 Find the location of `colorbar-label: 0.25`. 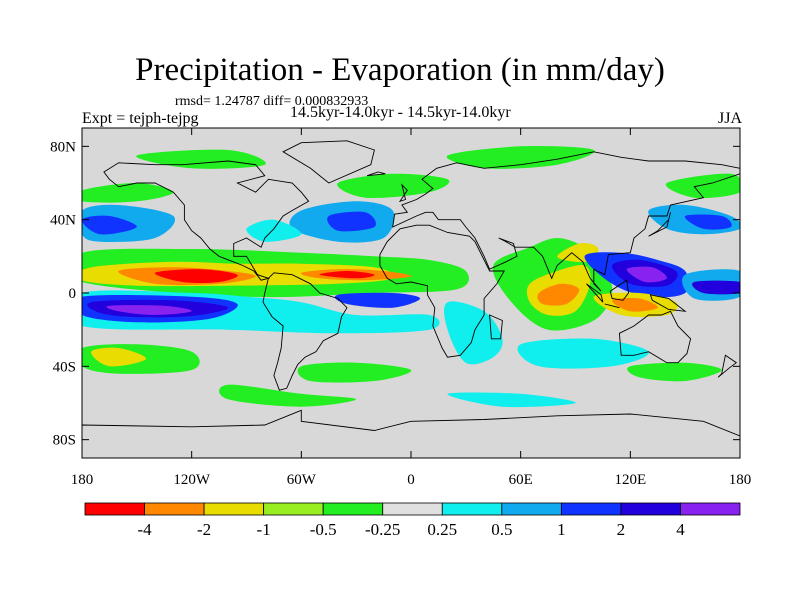

colorbar-label: 0.25 is located at coordinates (442, 529).